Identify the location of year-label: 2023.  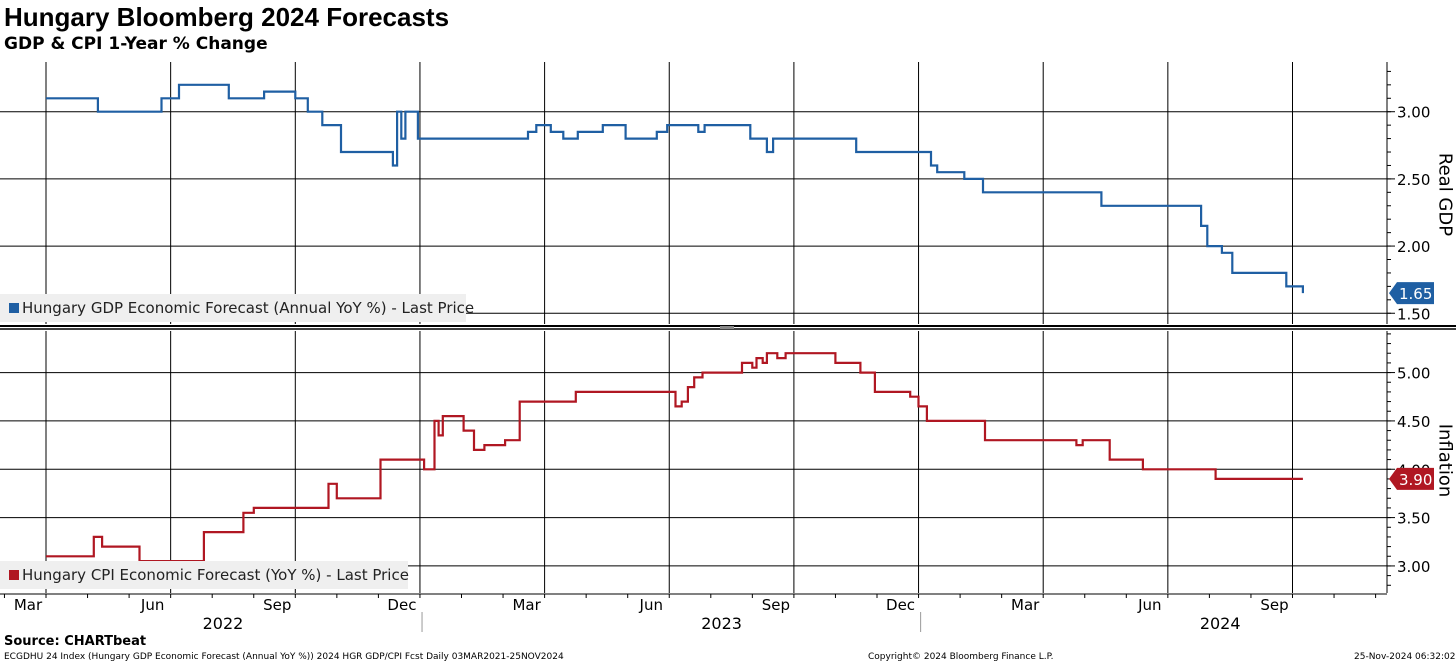
(721, 623).